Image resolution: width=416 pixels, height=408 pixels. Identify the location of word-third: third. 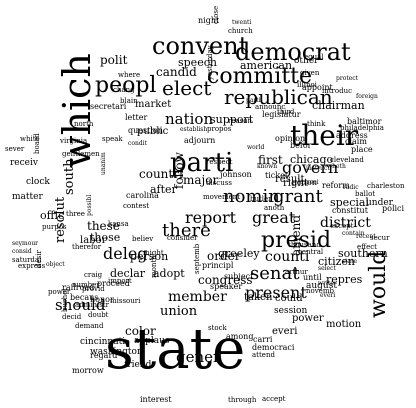
(286, 112).